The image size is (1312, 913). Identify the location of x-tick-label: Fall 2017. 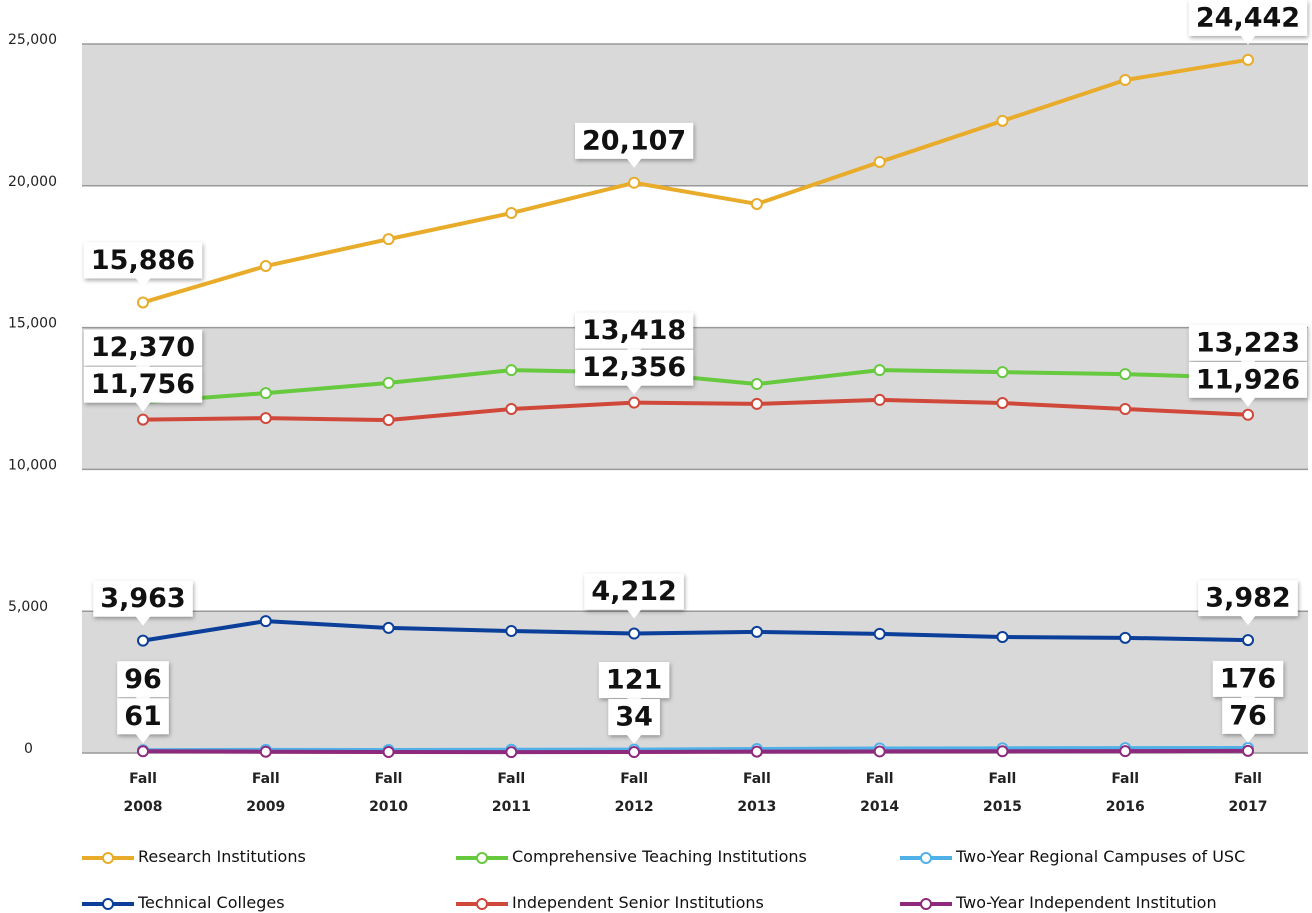
(1248, 793).